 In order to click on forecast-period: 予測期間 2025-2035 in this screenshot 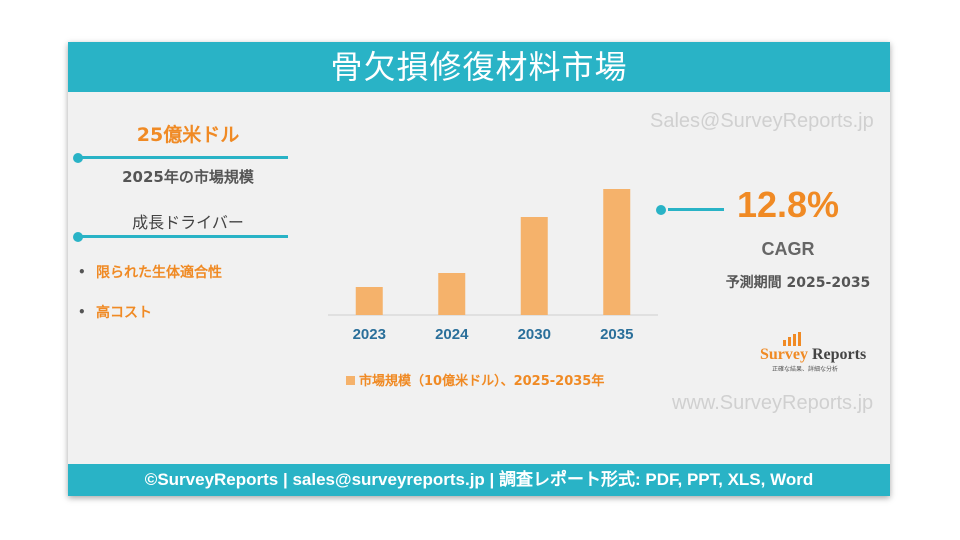, I will do `click(798, 283)`.